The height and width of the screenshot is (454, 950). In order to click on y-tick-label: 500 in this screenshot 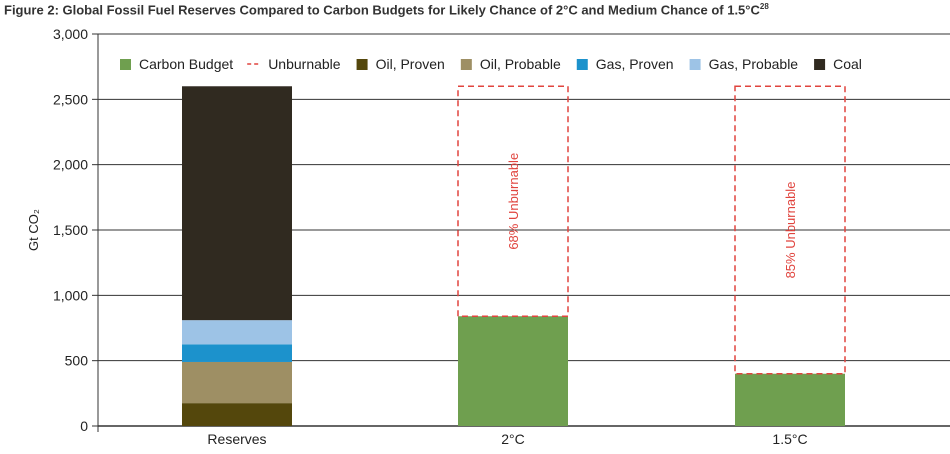, I will do `click(77, 361)`.